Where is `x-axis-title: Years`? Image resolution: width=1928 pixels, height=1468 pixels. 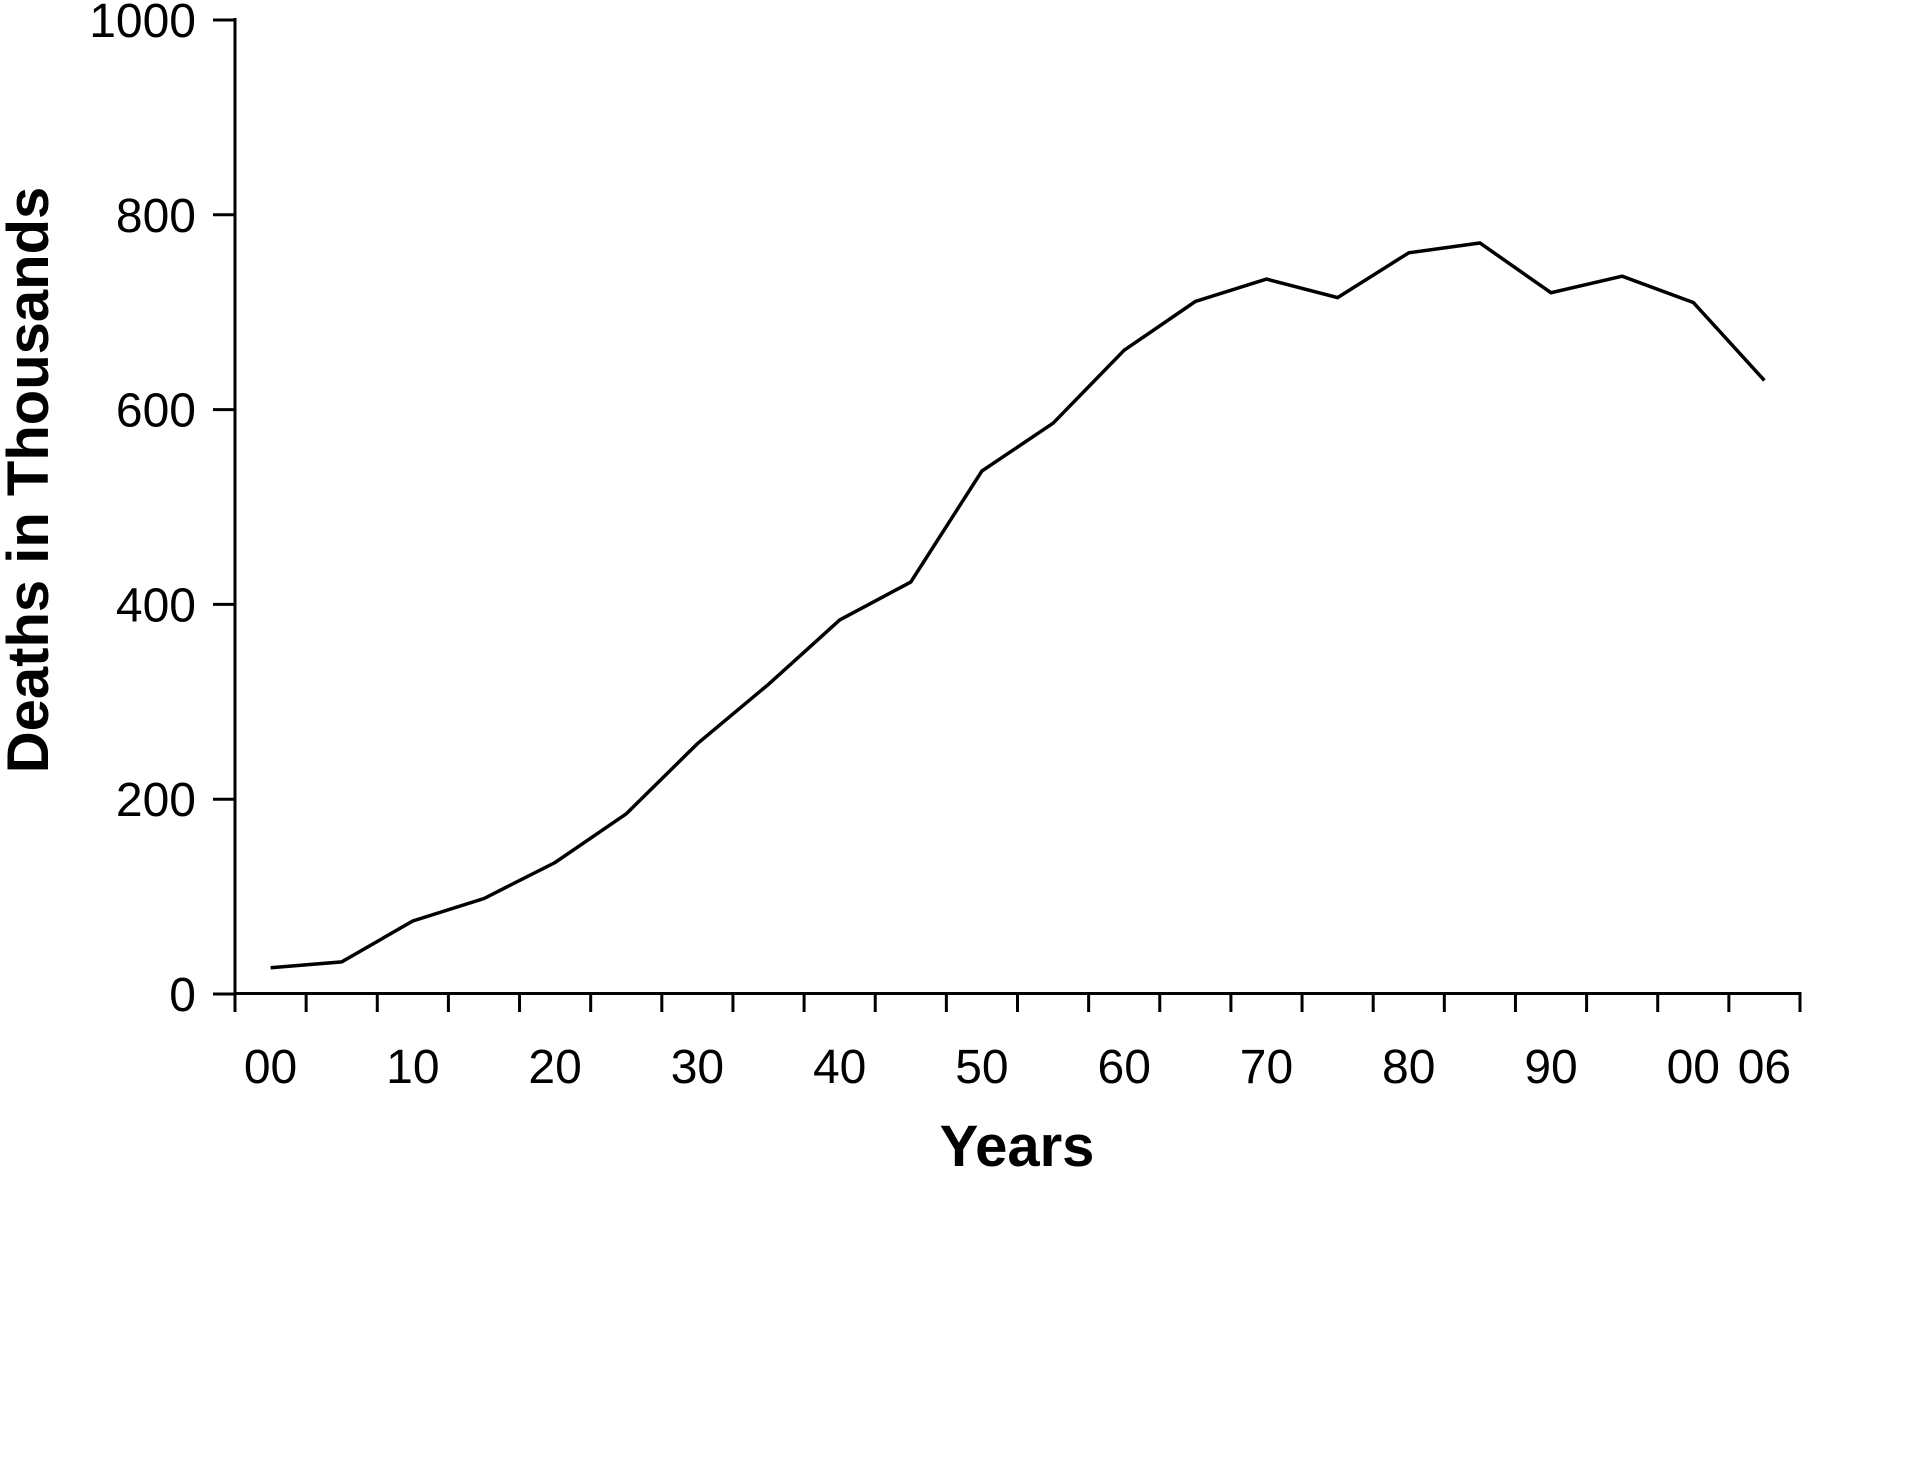 x-axis-title: Years is located at coordinates (1017, 1146).